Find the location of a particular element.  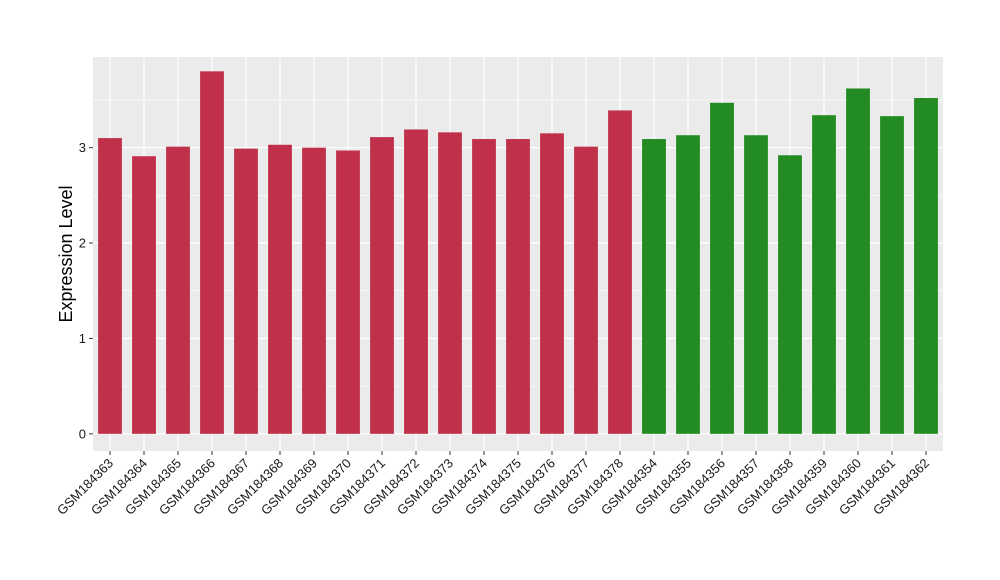

bar-GSM184376 is located at coordinates (552, 283).